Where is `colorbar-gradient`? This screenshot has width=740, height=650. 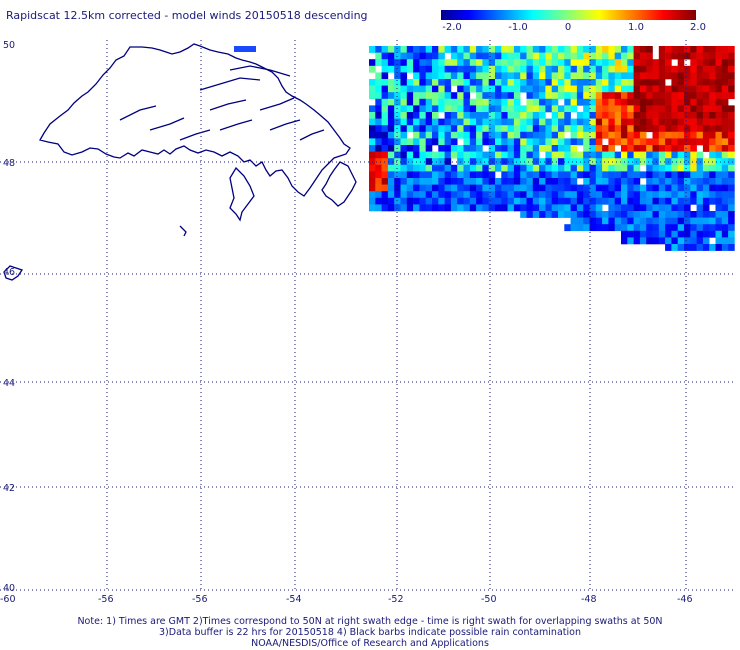 colorbar-gradient is located at coordinates (568, 15).